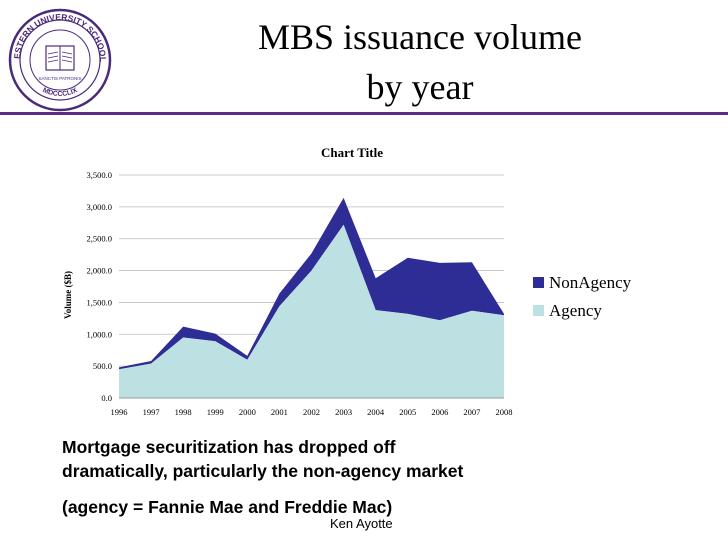 The image size is (728, 546). I want to click on x-tick-label: 2002, so click(311, 412).